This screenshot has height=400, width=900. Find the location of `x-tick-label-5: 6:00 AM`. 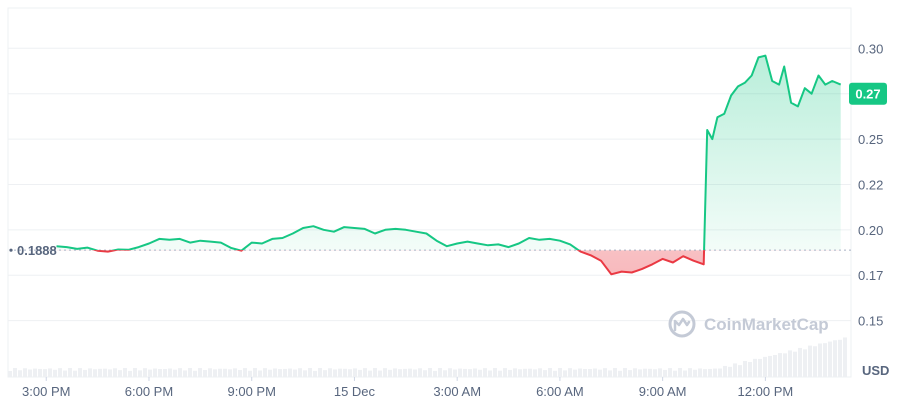

x-tick-label-5: 6:00 AM is located at coordinates (560, 391).